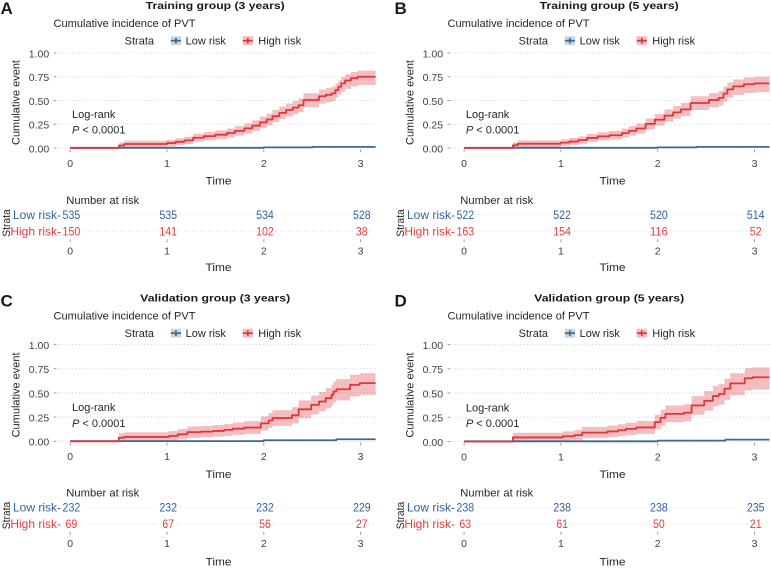 Image resolution: width=771 pixels, height=574 pixels. I want to click on svg-text: A, so click(7, 9).